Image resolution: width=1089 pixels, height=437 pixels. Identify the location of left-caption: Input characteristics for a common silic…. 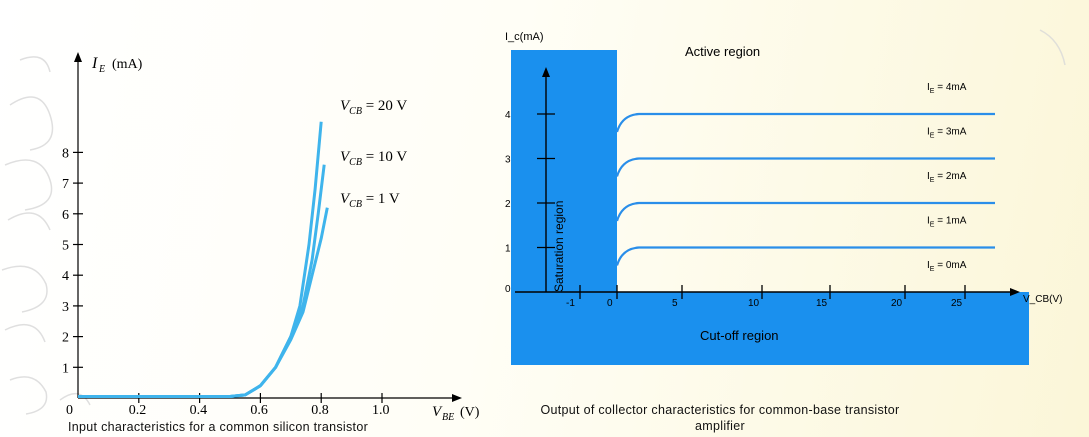
(218, 427).